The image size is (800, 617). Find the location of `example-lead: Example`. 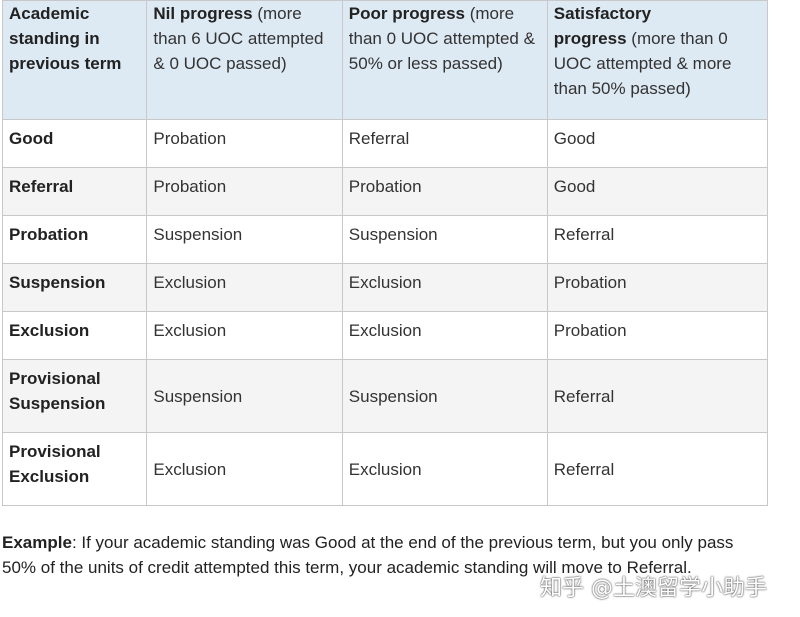

example-lead: Example is located at coordinates (37, 542).